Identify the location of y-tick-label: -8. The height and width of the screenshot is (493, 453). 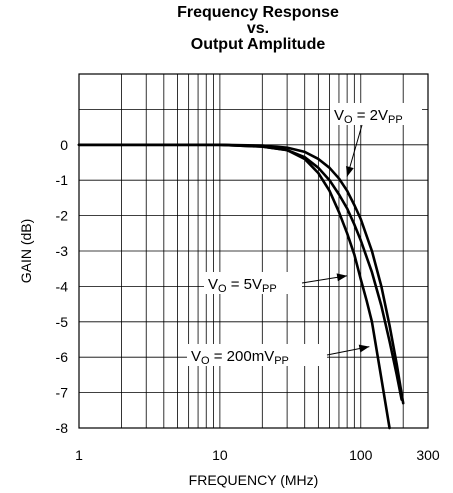
(62, 428).